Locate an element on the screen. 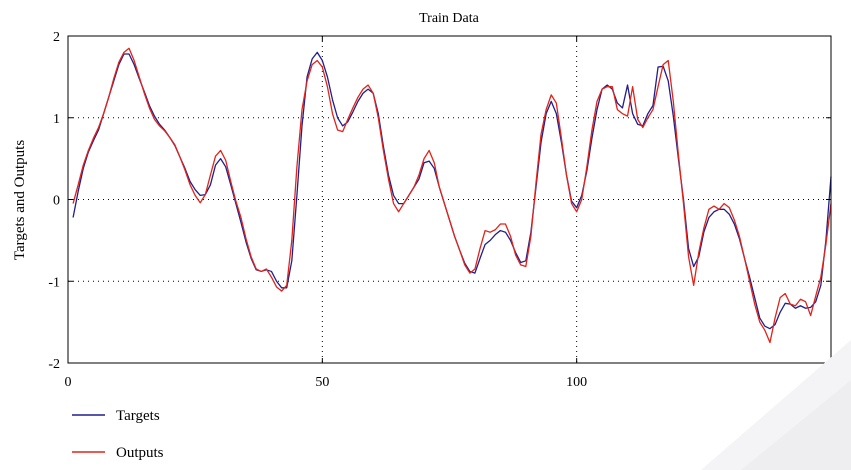 This screenshot has height=470, width=851. x-tick-label: 100 is located at coordinates (576, 382).